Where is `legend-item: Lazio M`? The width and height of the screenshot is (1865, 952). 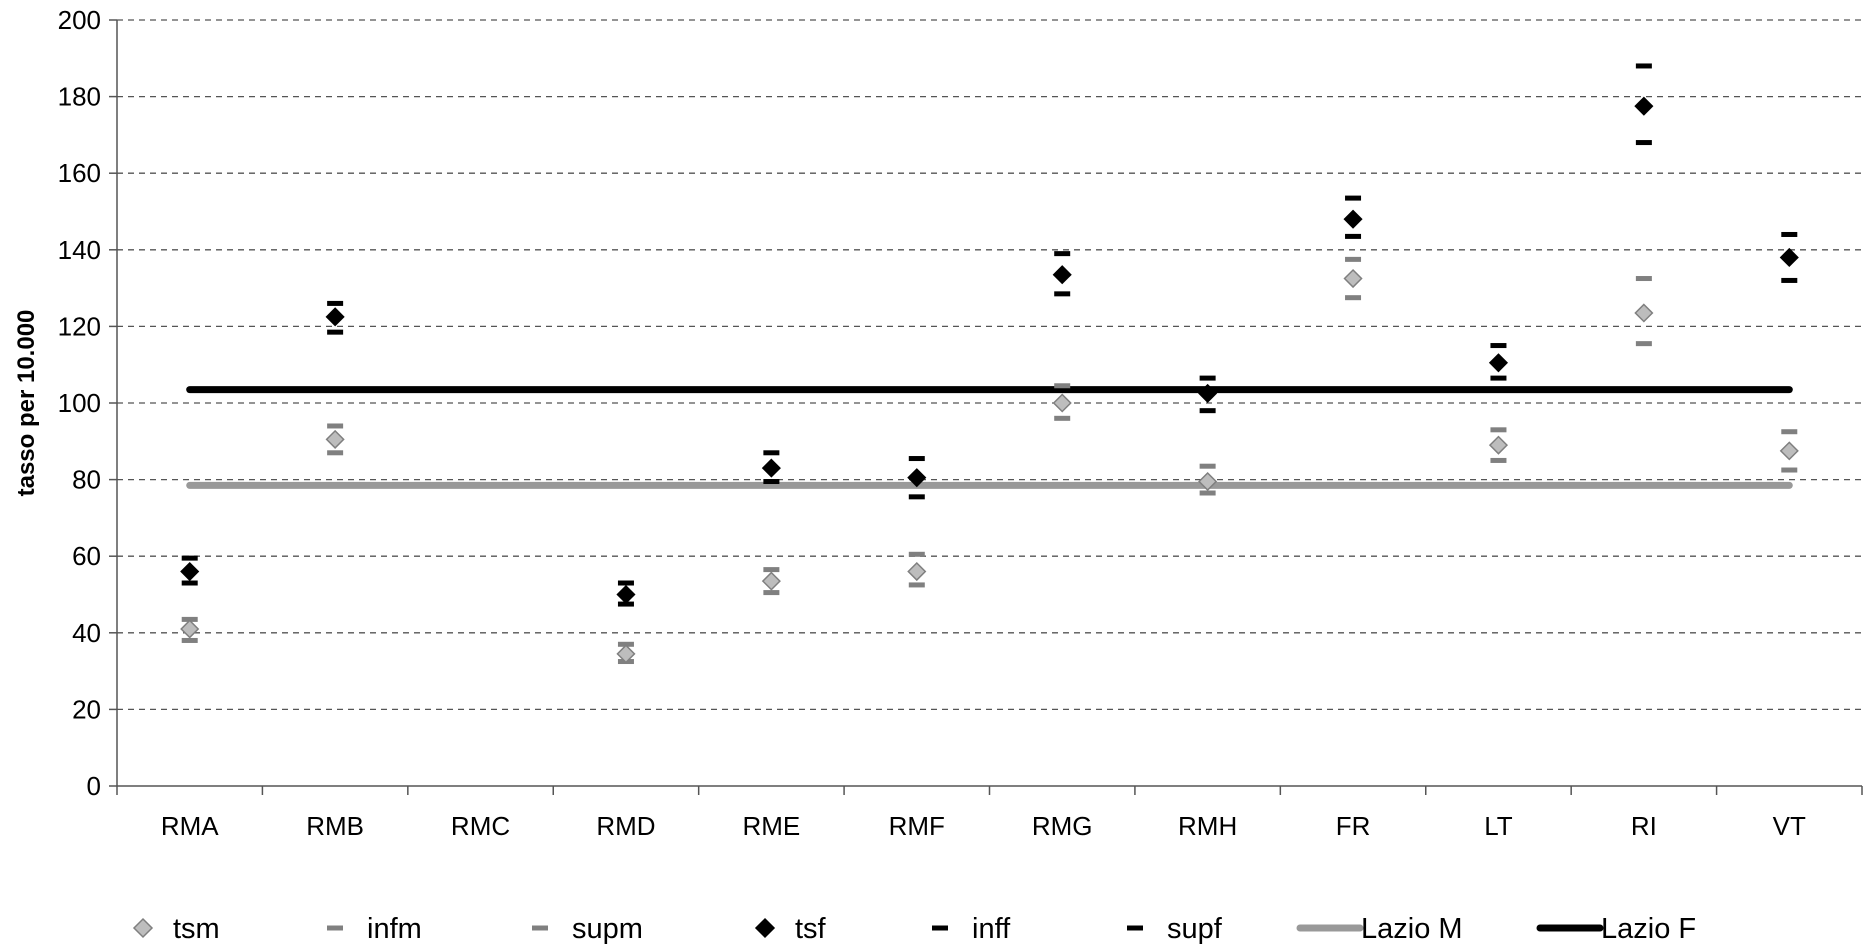 legend-item: Lazio M is located at coordinates (1379, 929).